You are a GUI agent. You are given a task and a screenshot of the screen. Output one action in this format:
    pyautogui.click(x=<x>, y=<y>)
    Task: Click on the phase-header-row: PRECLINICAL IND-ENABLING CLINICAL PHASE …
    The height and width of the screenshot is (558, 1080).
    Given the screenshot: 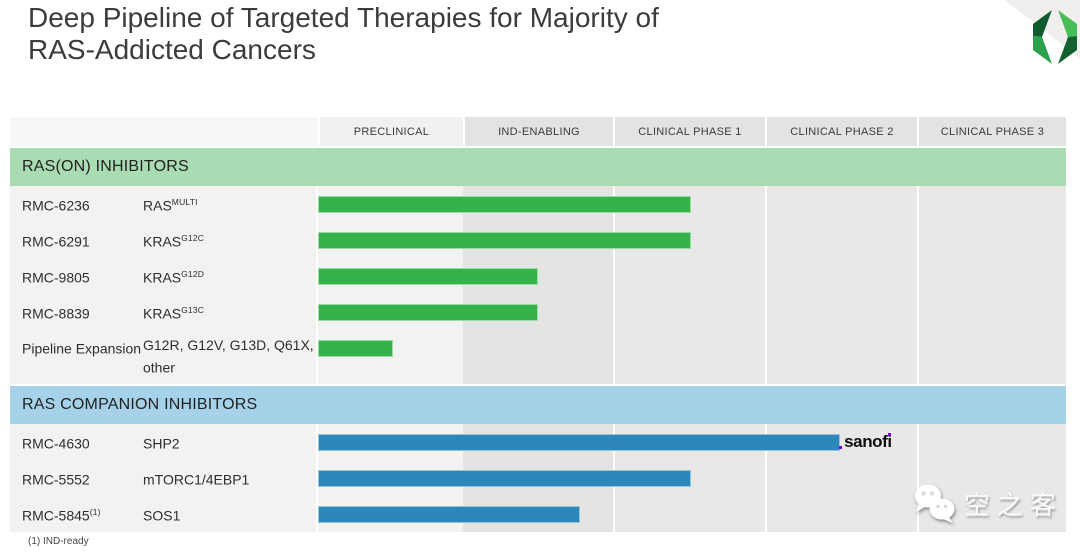 What is the action you would take?
    pyautogui.click(x=538, y=131)
    